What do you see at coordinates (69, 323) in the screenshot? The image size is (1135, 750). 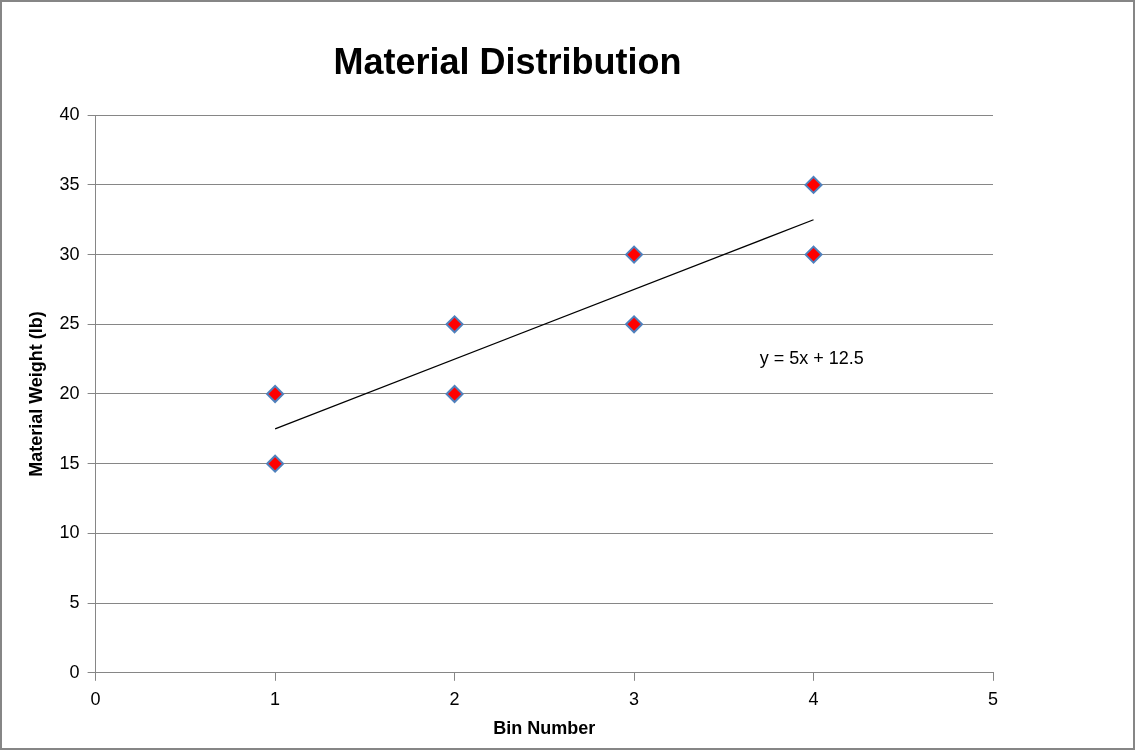 I see `y-tick-label: 25` at bounding box center [69, 323].